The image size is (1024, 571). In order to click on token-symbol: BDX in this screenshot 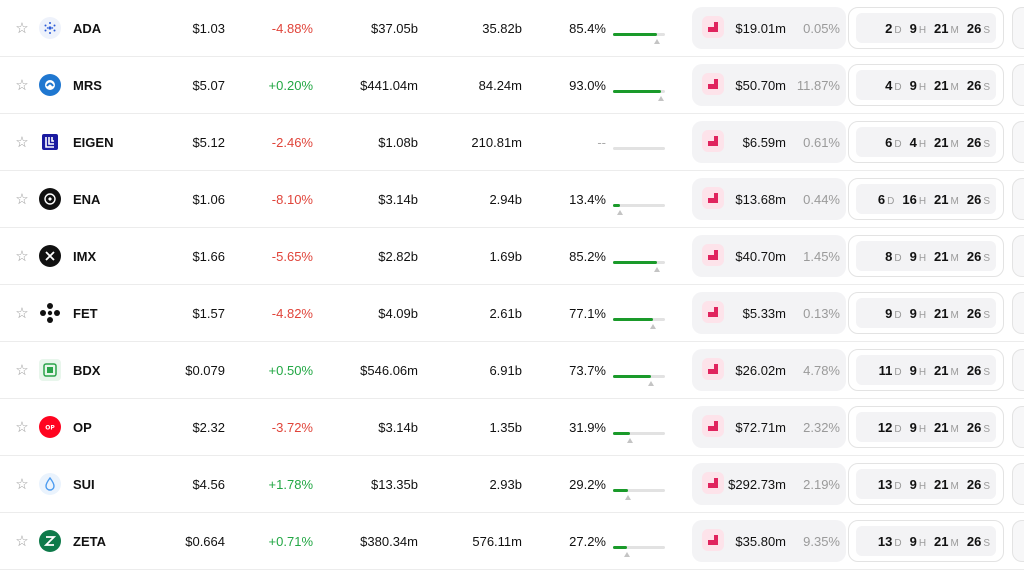, I will do `click(87, 370)`.